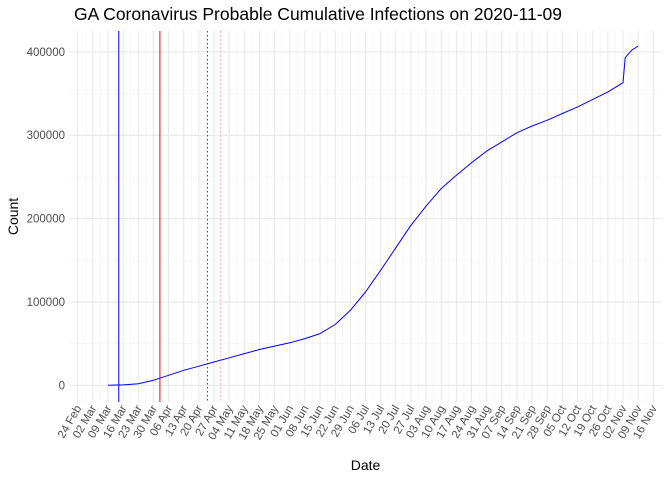  What do you see at coordinates (169, 216) in the screenshot?
I see `reference-lines` at bounding box center [169, 216].